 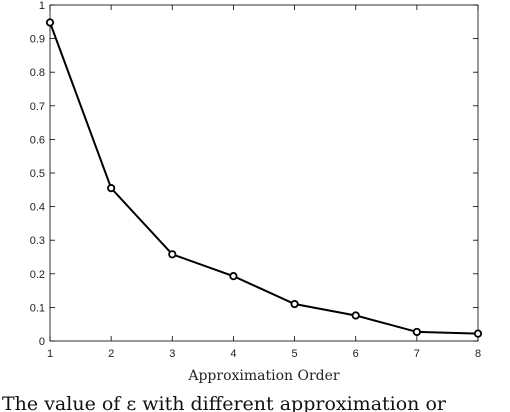 I want to click on y-tick-label: 0.4, so click(x=37, y=208).